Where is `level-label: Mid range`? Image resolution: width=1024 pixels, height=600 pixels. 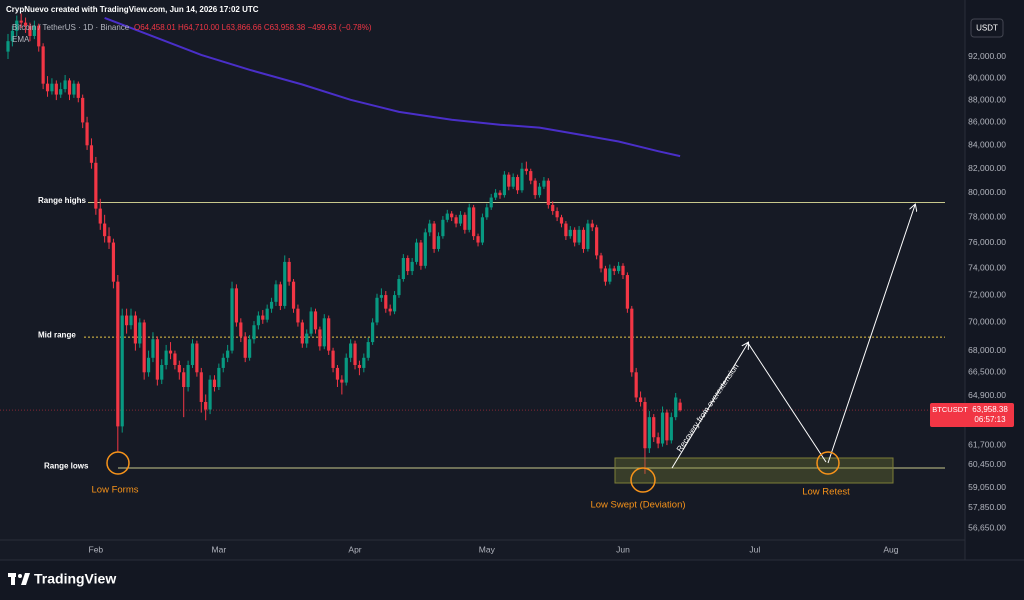 level-label: Mid range is located at coordinates (57, 335).